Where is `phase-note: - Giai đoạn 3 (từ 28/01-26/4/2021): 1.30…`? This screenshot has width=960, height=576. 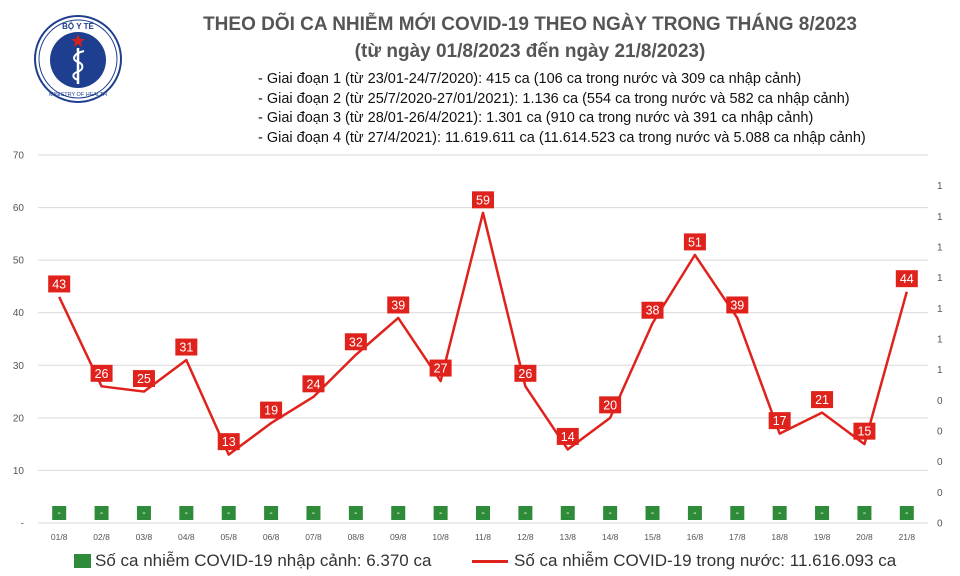 phase-note: - Giai đoạn 3 (từ 28/01-26/4/2021): 1.30… is located at coordinates (536, 118).